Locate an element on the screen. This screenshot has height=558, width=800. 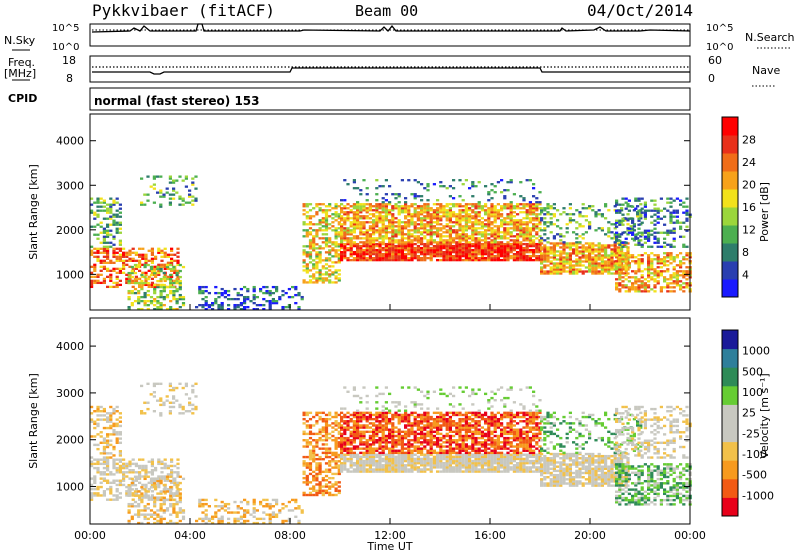
nsky-label: N.Sky is located at coordinates (20, 40).